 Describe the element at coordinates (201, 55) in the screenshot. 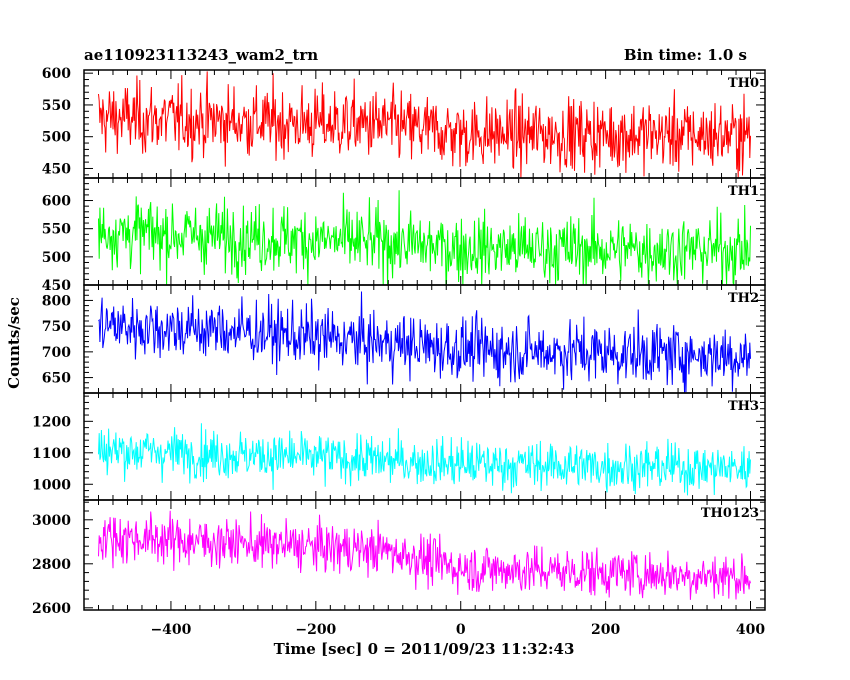

I see `chart-title: ae110923113243_wam2_trn` at that location.